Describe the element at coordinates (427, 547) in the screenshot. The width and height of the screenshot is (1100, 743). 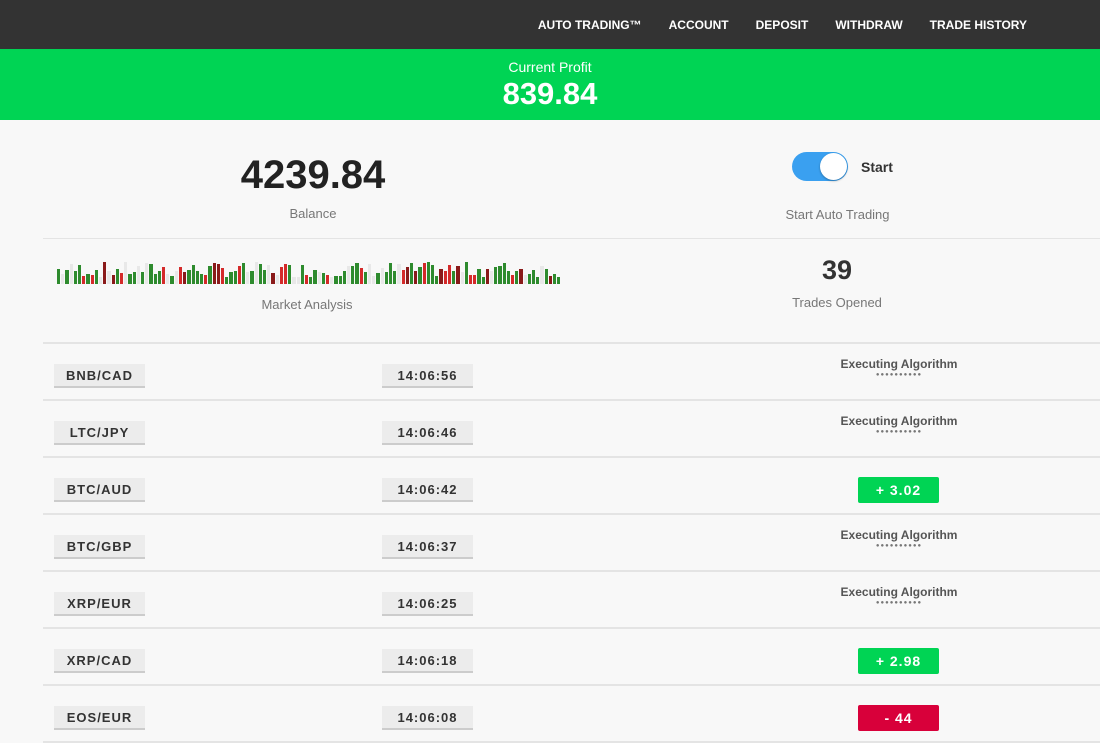
I see `time-badge: 14:06:37` at that location.